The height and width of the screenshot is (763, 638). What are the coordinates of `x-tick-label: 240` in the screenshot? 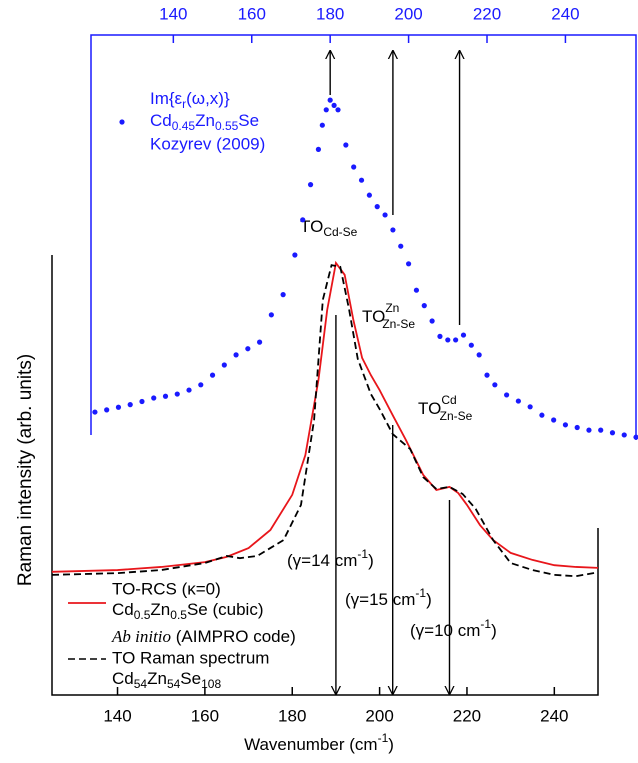 It's located at (554, 715).